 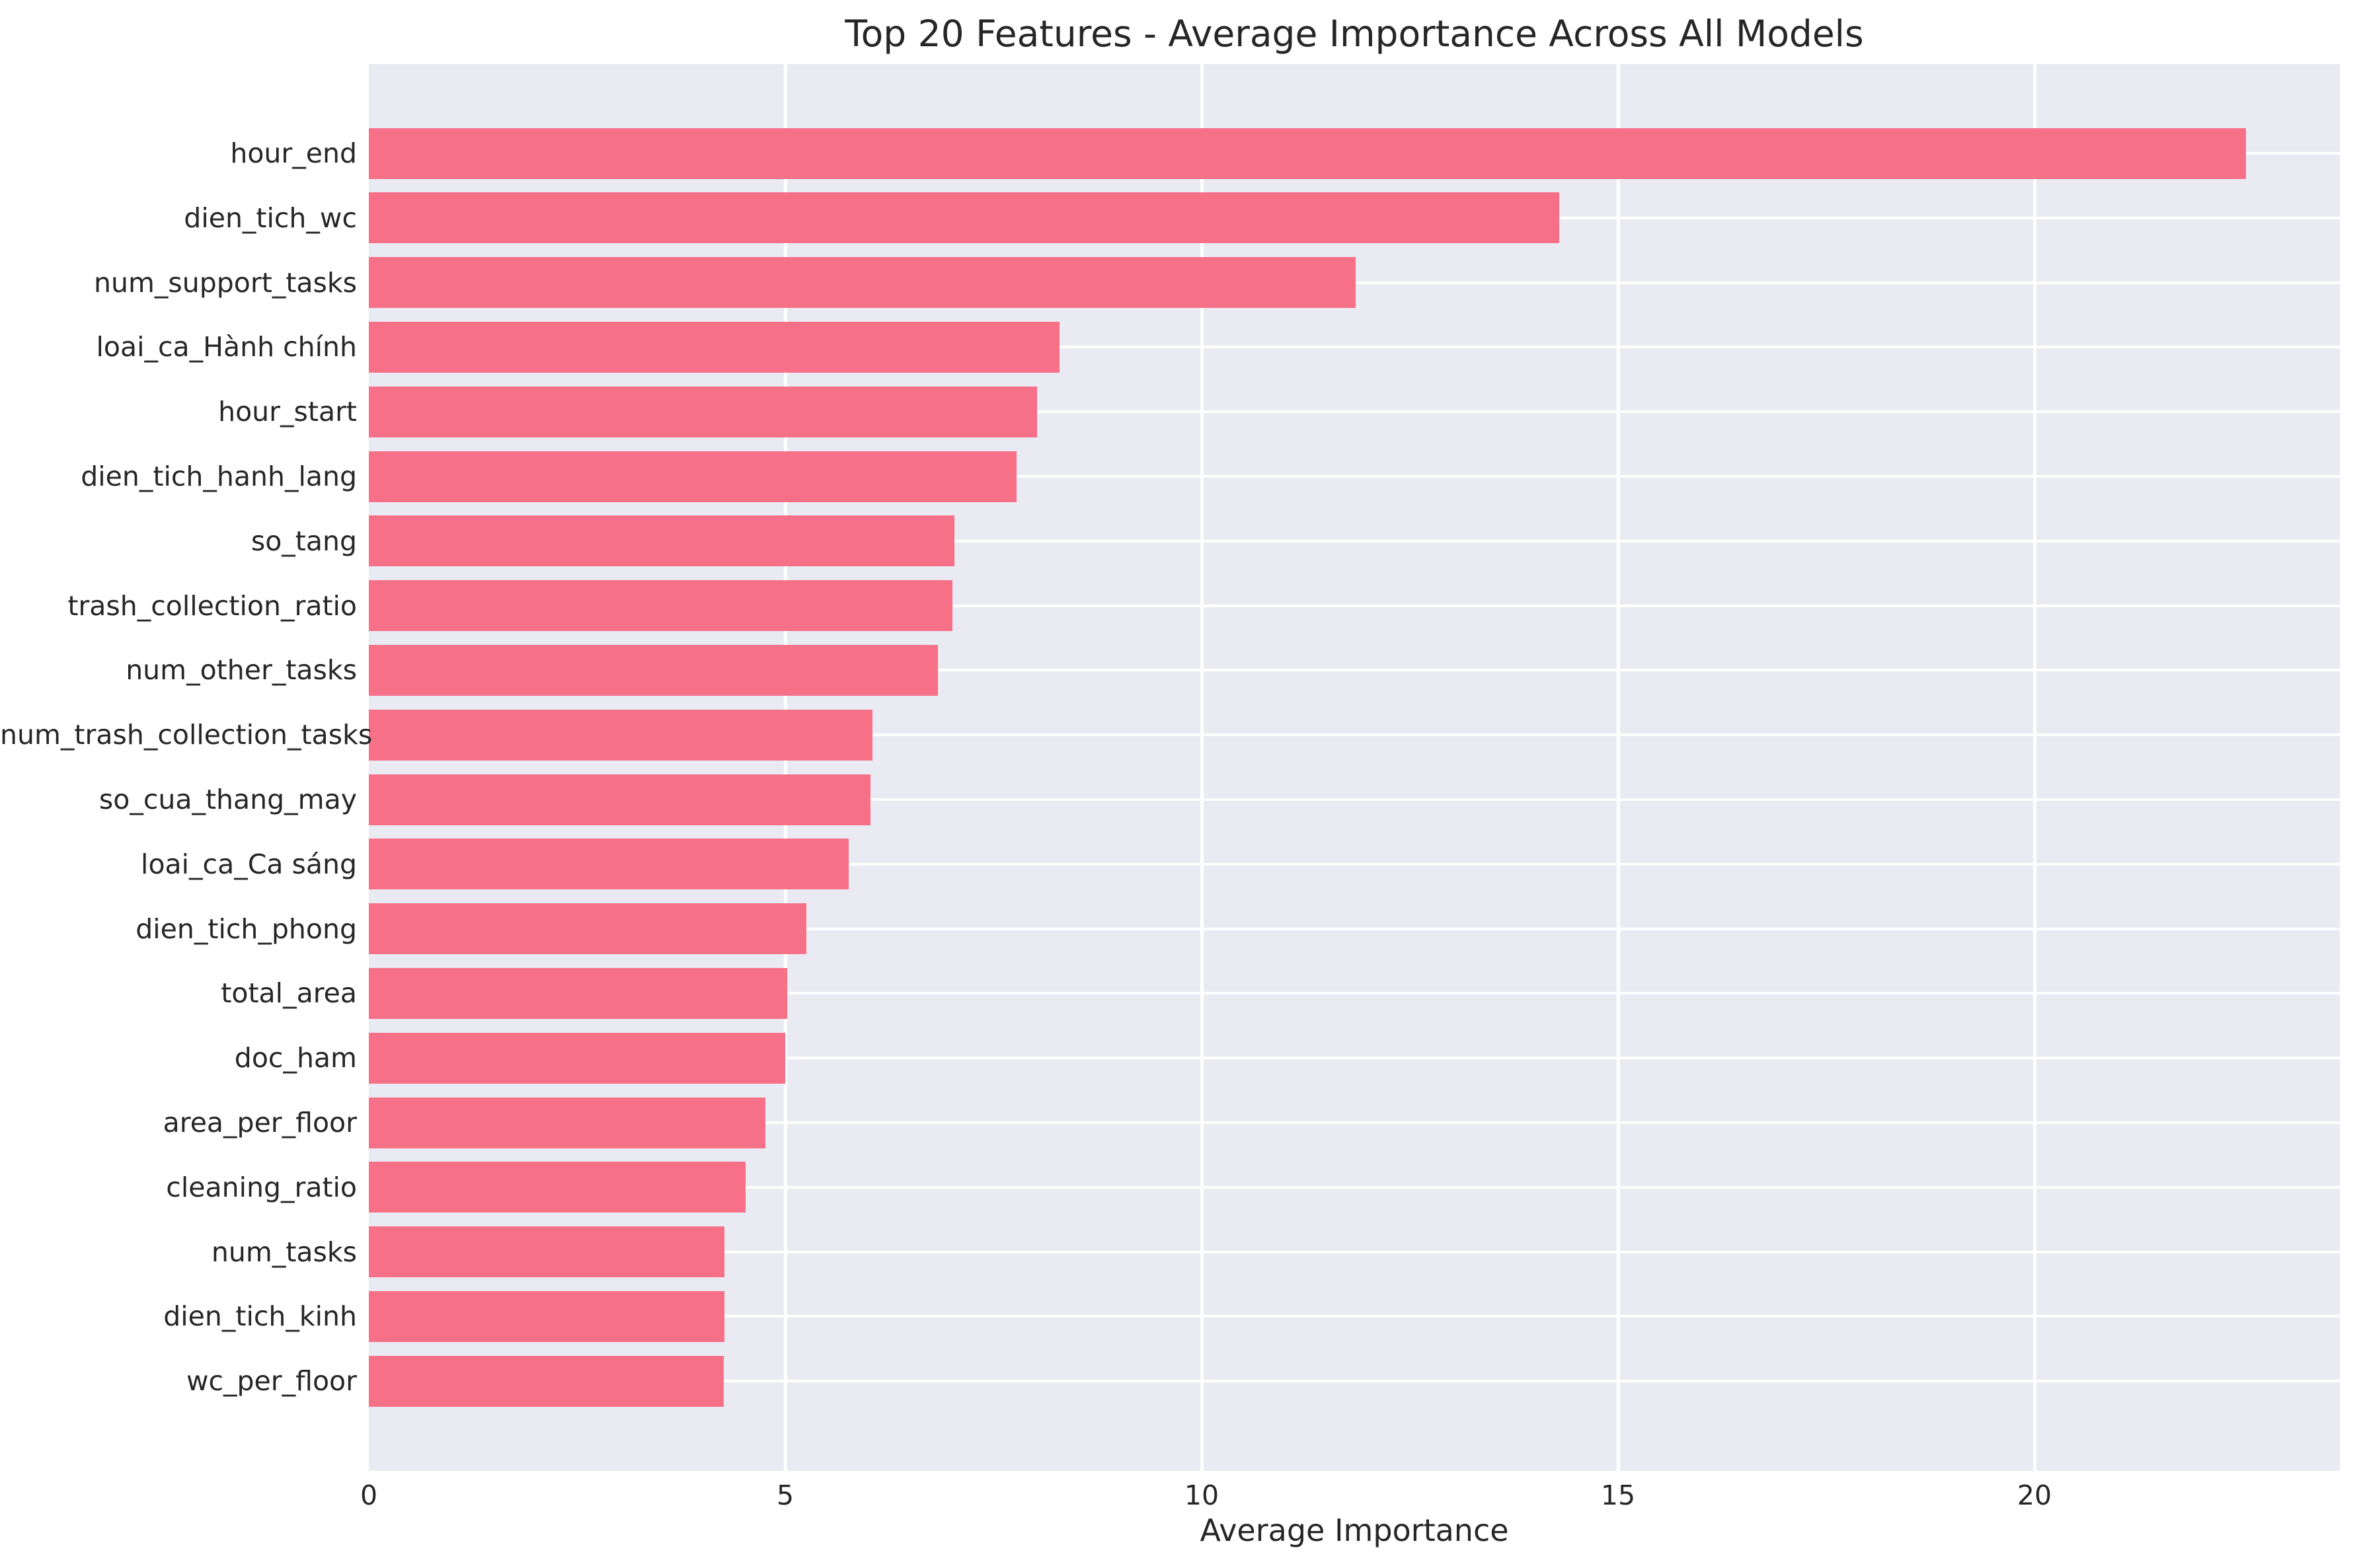 I want to click on y-tick-label: doc_ham, so click(x=295, y=1058).